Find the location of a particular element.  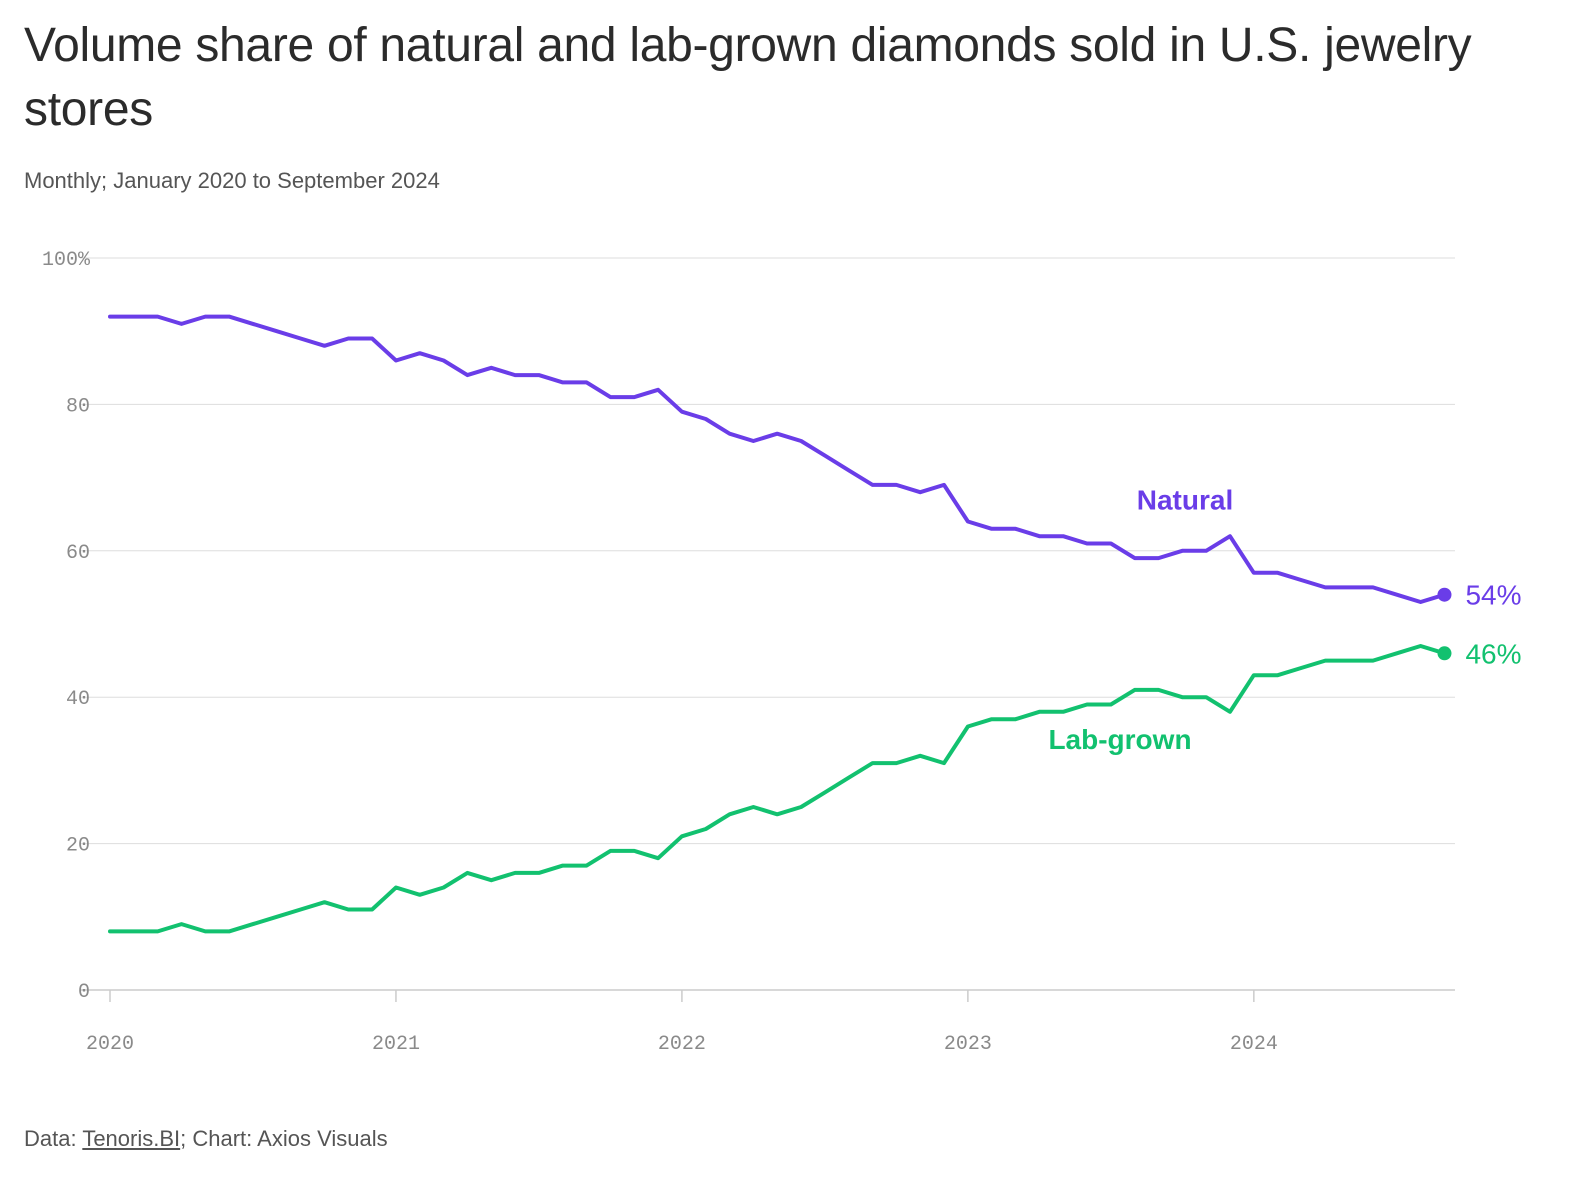

lab-grown-series-label: Lab-grown is located at coordinates (1119, 739).